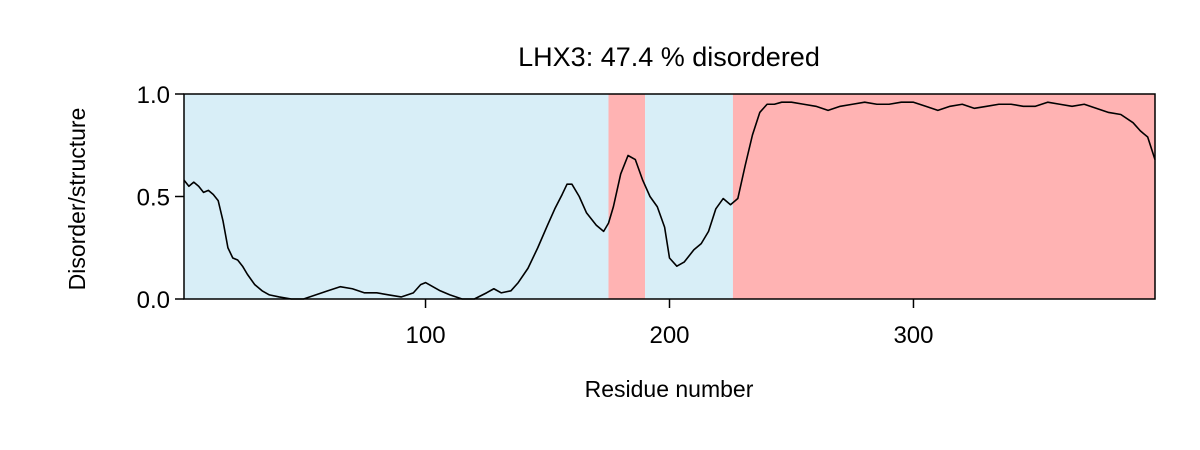 The height and width of the screenshot is (450, 1200). What do you see at coordinates (153, 198) in the screenshot?
I see `y-tick-label: 0.5` at bounding box center [153, 198].